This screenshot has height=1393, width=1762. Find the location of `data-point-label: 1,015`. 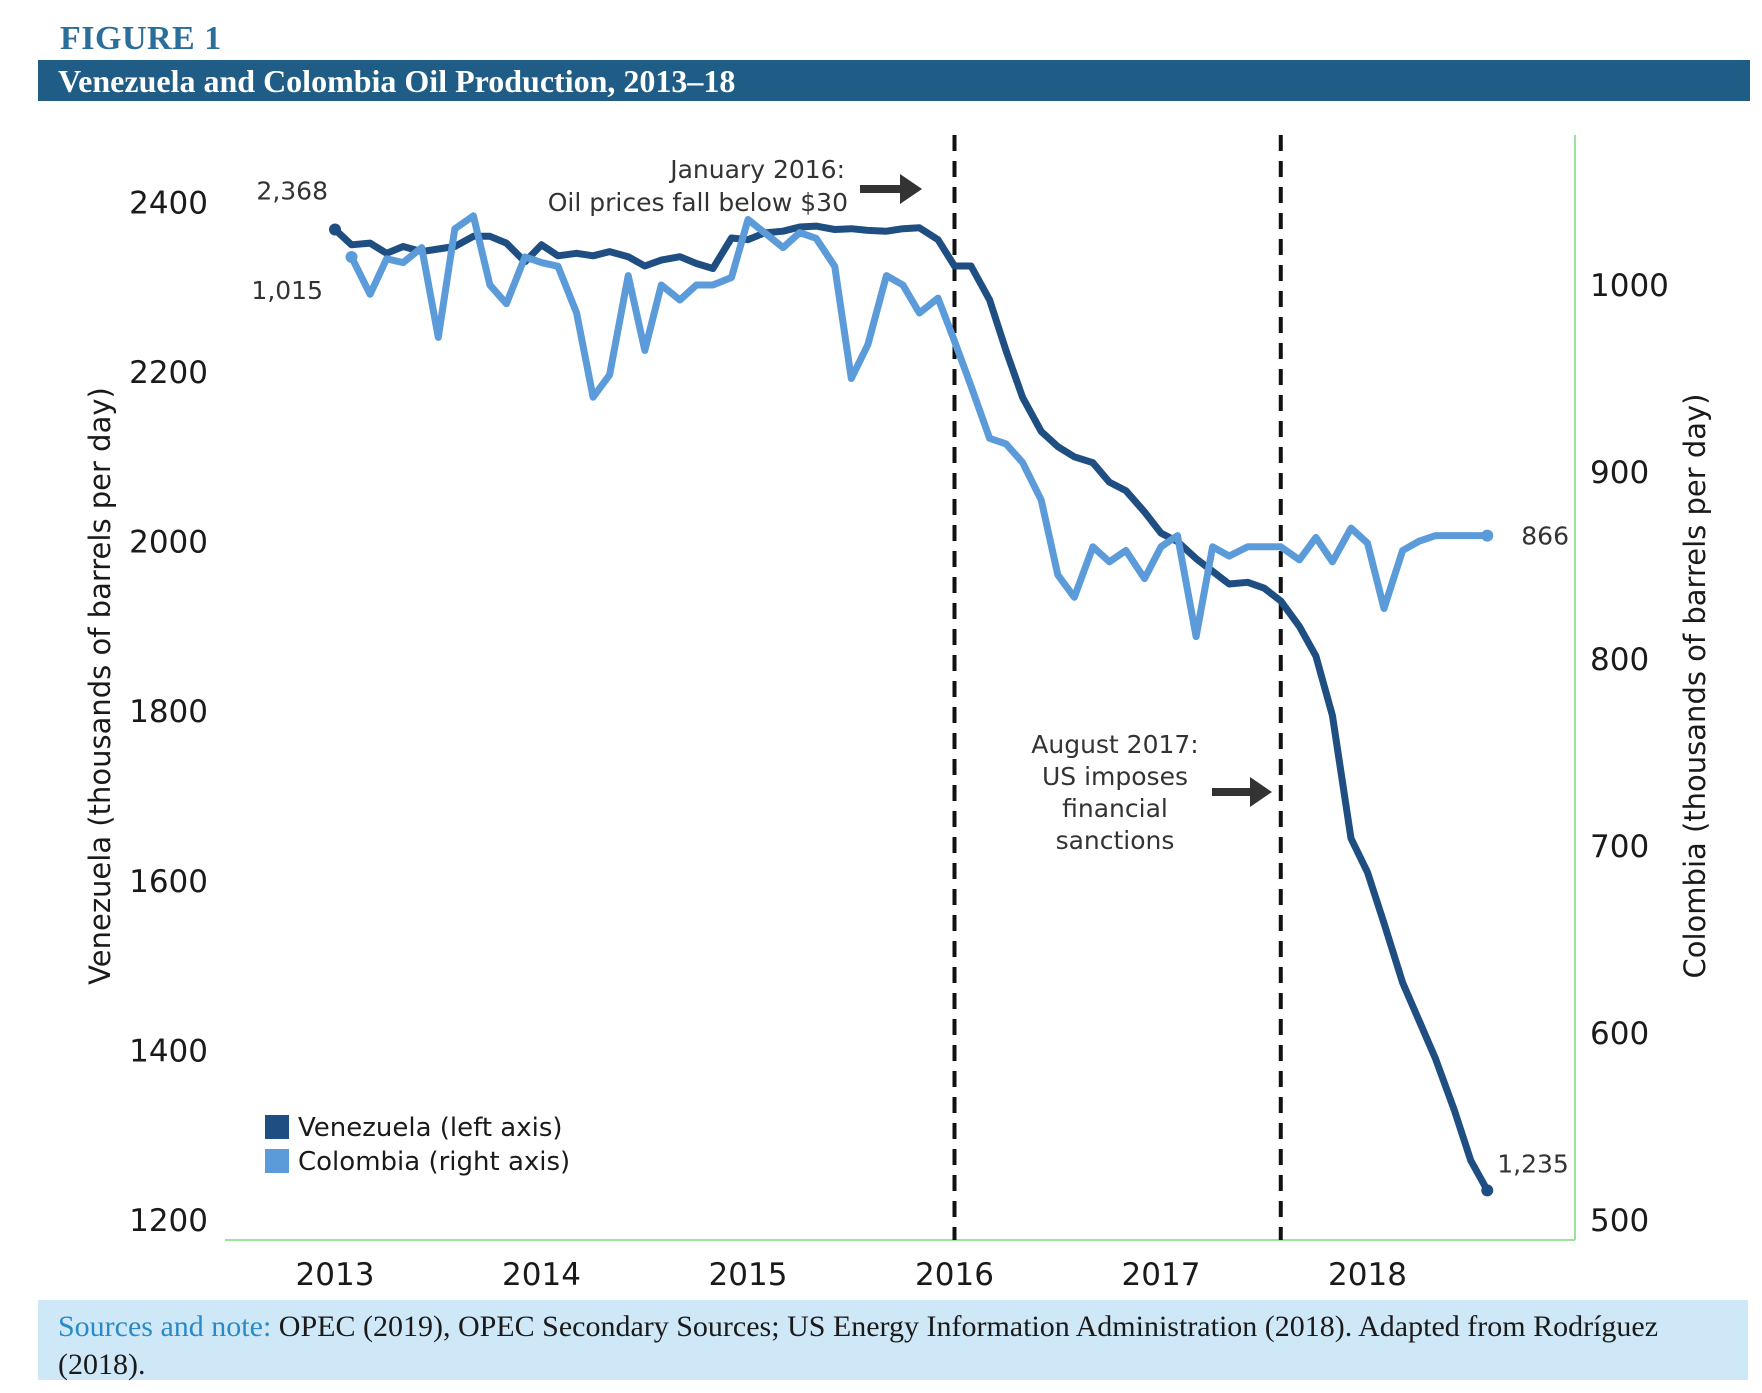

data-point-label: 1,015 is located at coordinates (287, 290).